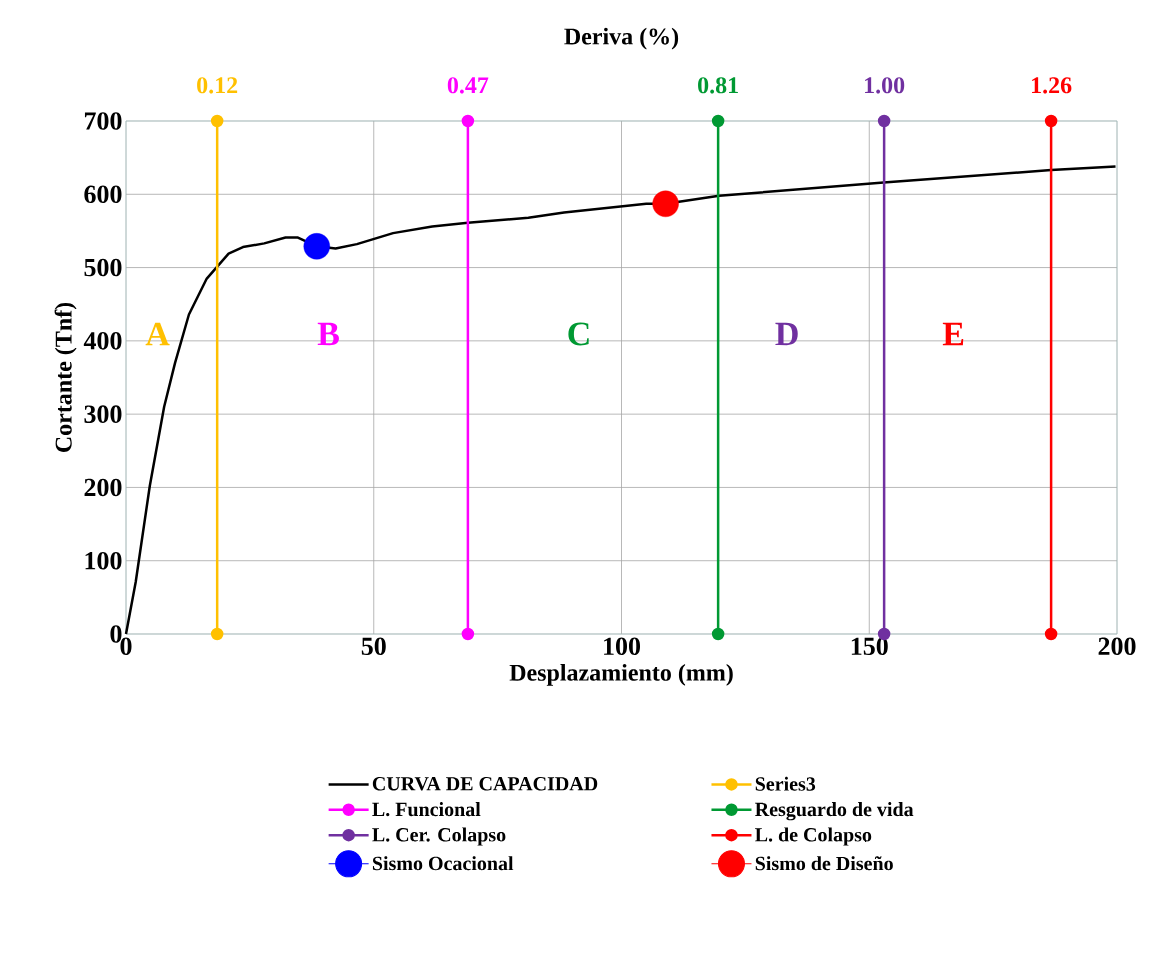 Image resolution: width=1158 pixels, height=953 pixels. Describe the element at coordinates (103, 194) in the screenshot. I see `y-tick-label: 600` at that location.